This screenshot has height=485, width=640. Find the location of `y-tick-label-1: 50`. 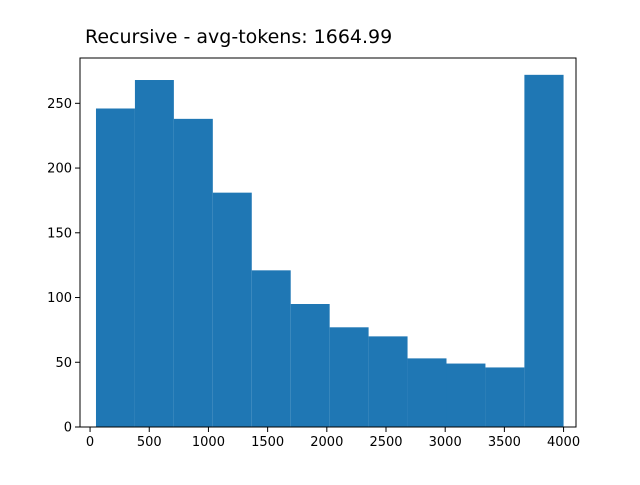

y-tick-label-1: 50 is located at coordinates (63, 363).